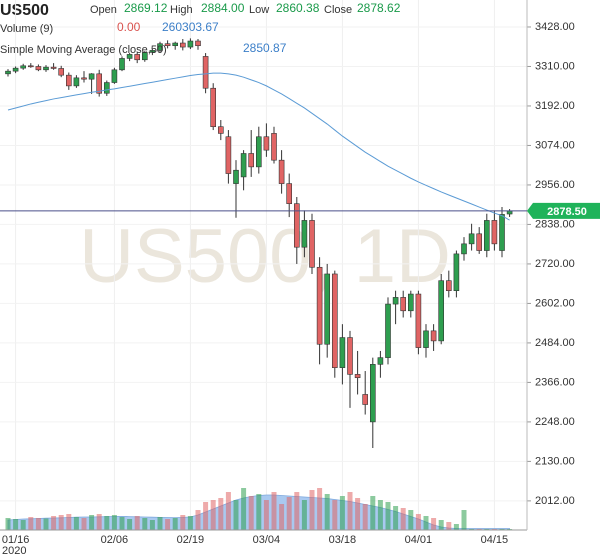 This screenshot has width=600, height=558. Describe the element at coordinates (555, 185) in the screenshot. I see `y-tick-label: 2956.00` at that location.